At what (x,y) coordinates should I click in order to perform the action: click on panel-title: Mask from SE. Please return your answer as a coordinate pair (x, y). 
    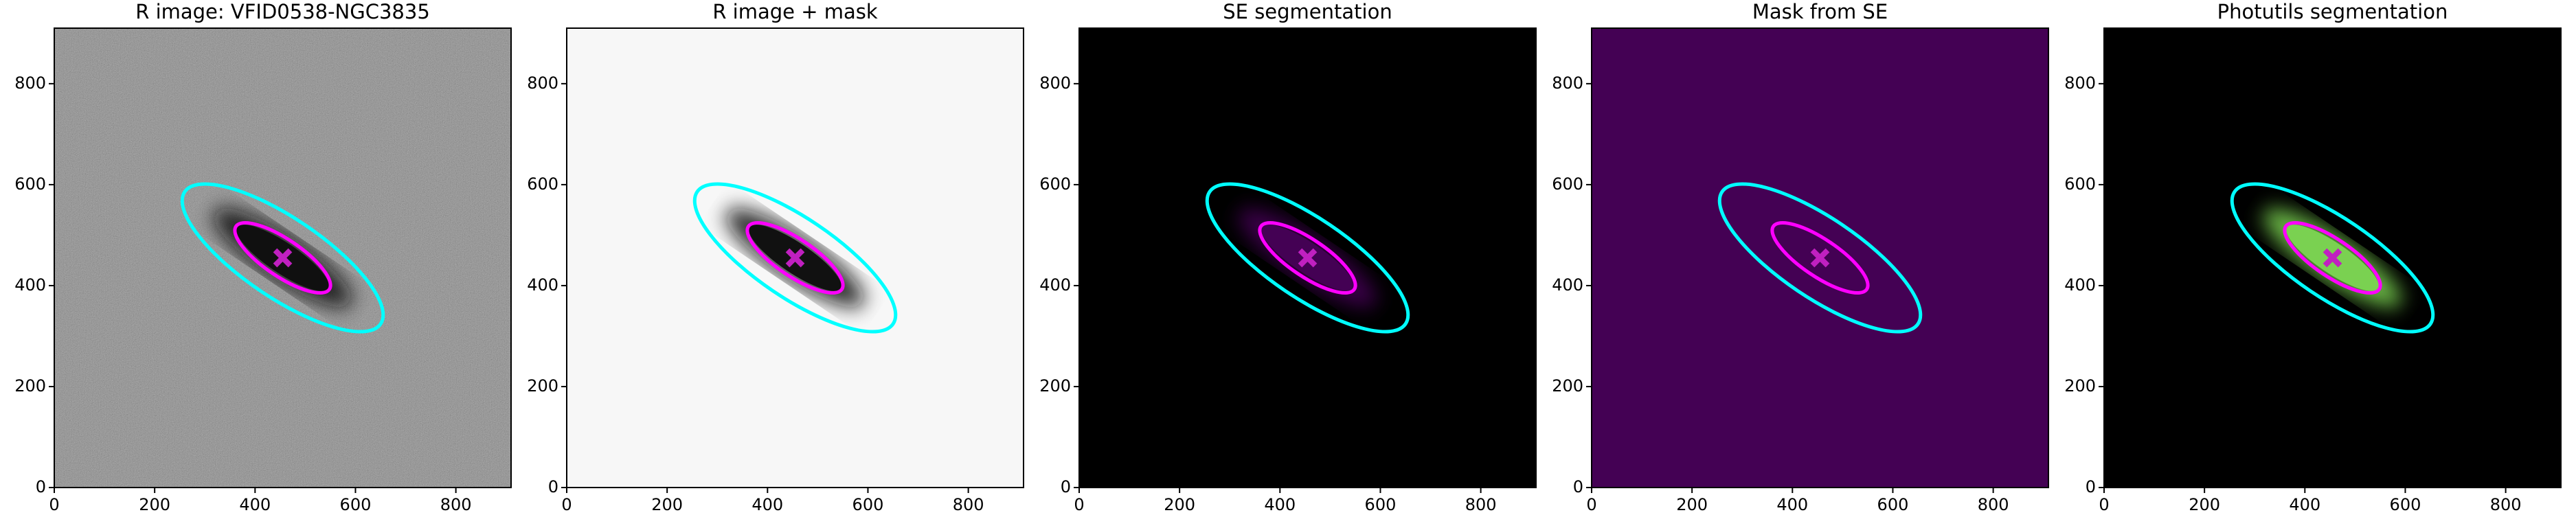
    Looking at the image, I should click on (1820, 11).